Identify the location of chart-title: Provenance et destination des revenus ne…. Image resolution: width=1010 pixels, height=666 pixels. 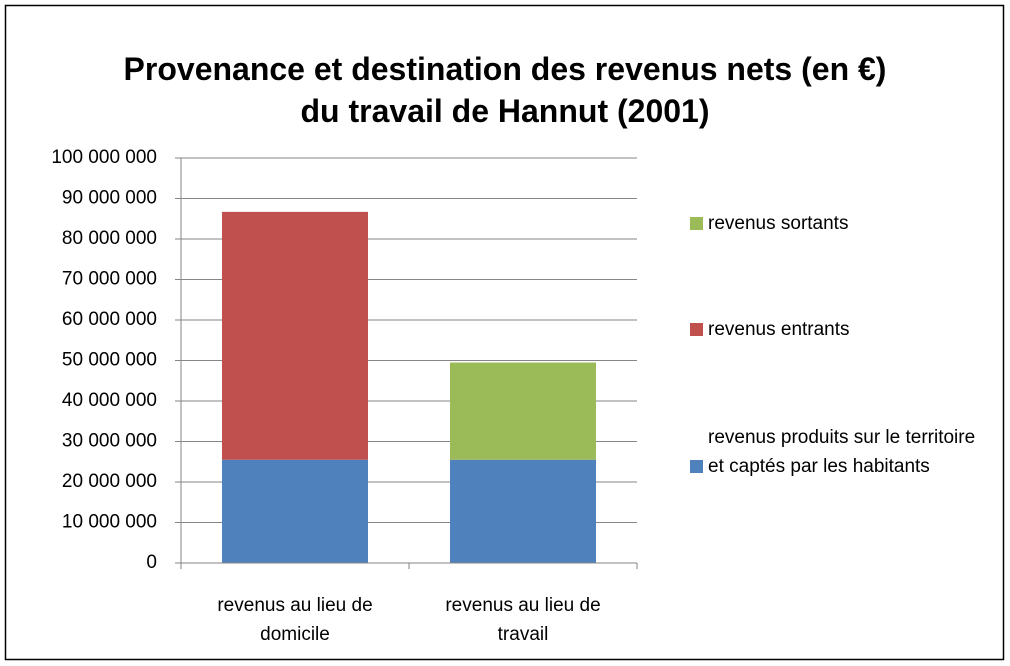
(505, 90).